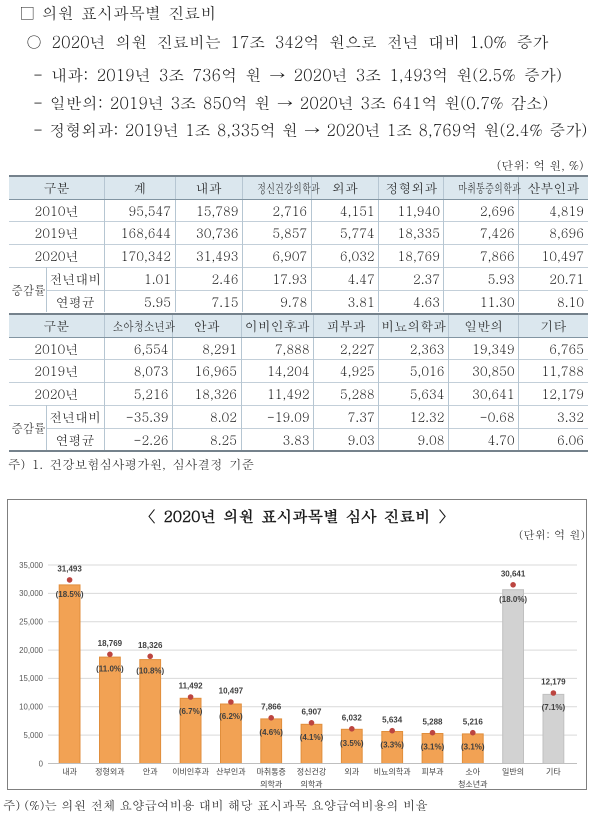 This screenshot has width=600, height=820. Describe the element at coordinates (472, 772) in the screenshot. I see `svg-text: 소아` at that location.